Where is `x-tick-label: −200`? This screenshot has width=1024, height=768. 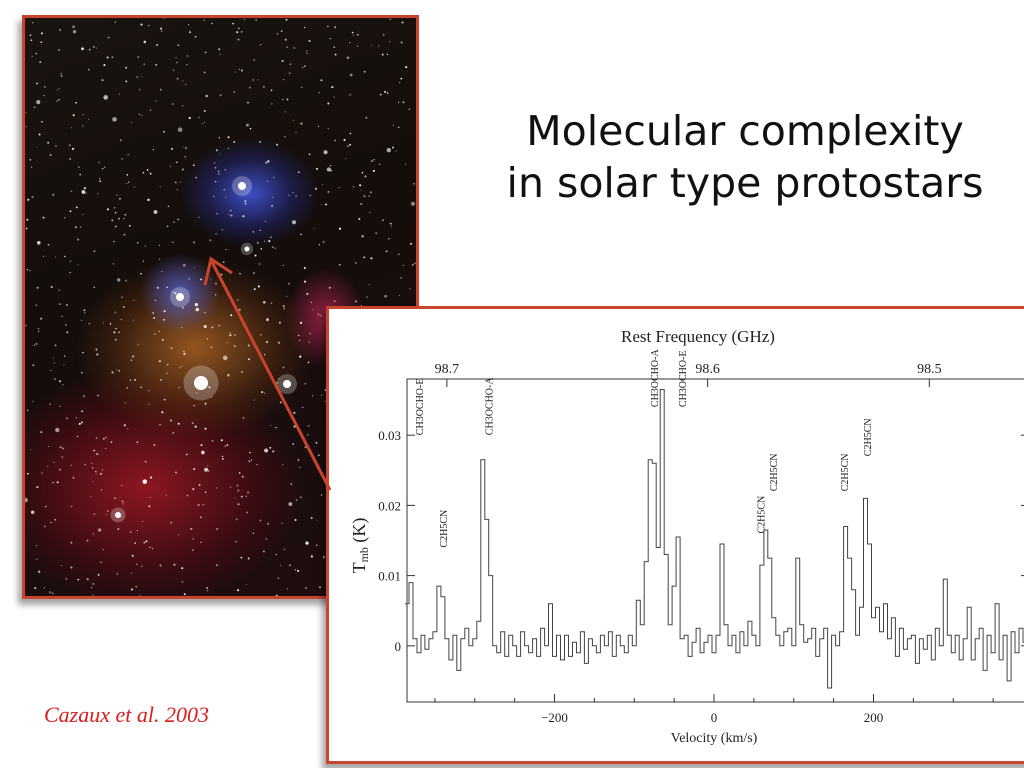
x-tick-label: −200 is located at coordinates (554, 717).